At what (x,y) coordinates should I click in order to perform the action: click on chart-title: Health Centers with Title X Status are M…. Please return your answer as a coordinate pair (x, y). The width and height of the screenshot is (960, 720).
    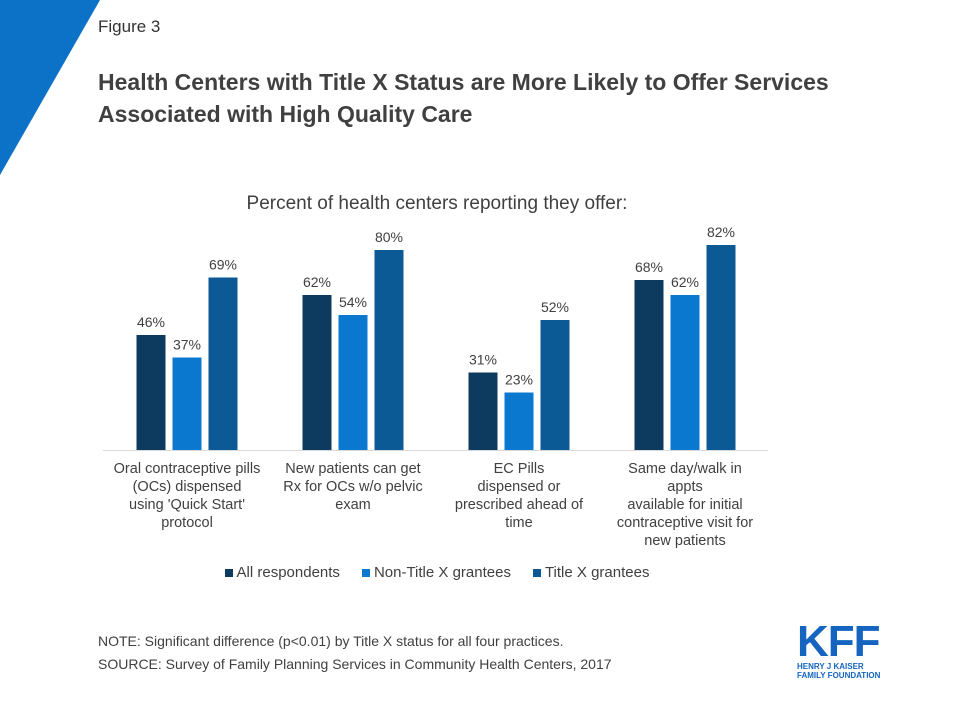
    Looking at the image, I should click on (463, 98).